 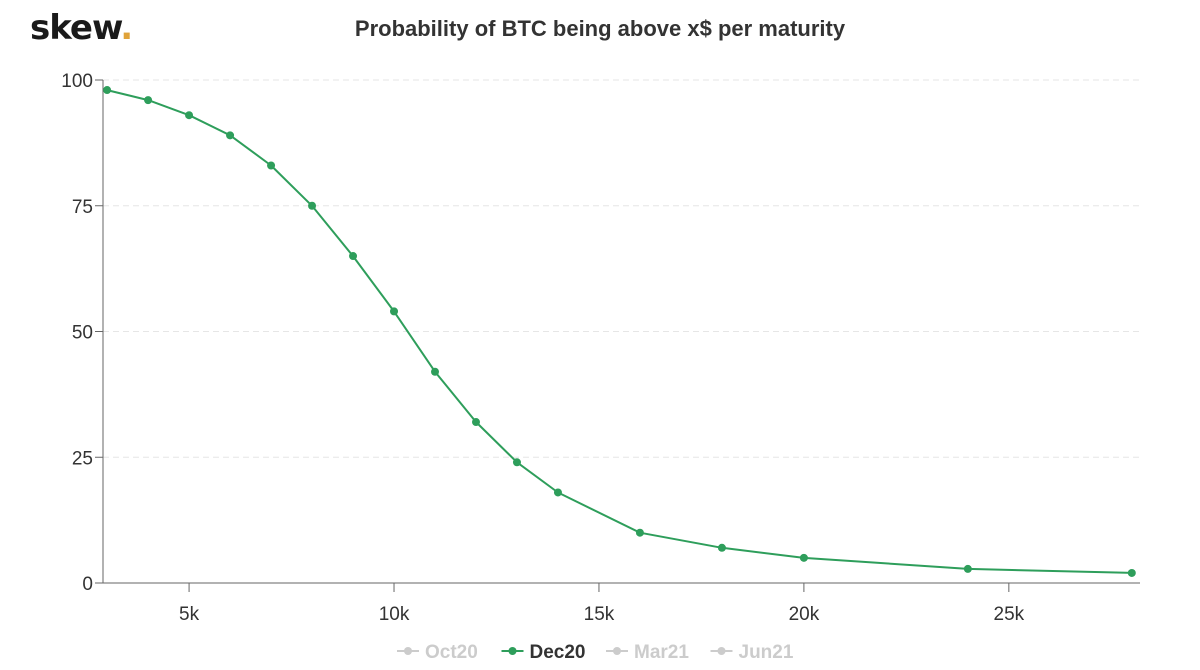 I want to click on legend-item-mar21: Mar21, so click(x=647, y=652).